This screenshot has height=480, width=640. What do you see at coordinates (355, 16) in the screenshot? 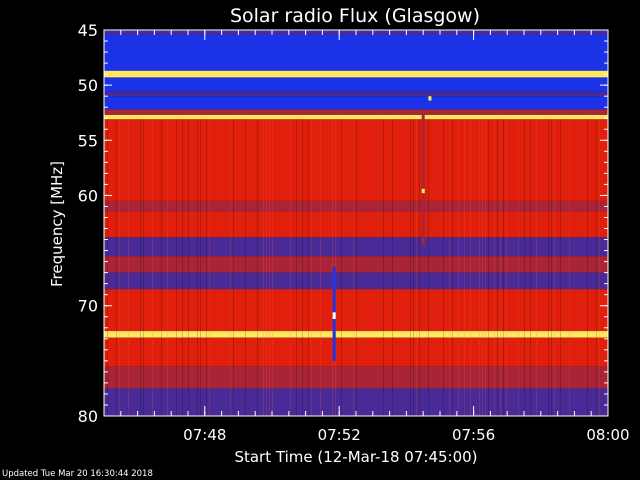
I see `chart-title: Solar radio Flux (Glasgow)` at bounding box center [355, 16].